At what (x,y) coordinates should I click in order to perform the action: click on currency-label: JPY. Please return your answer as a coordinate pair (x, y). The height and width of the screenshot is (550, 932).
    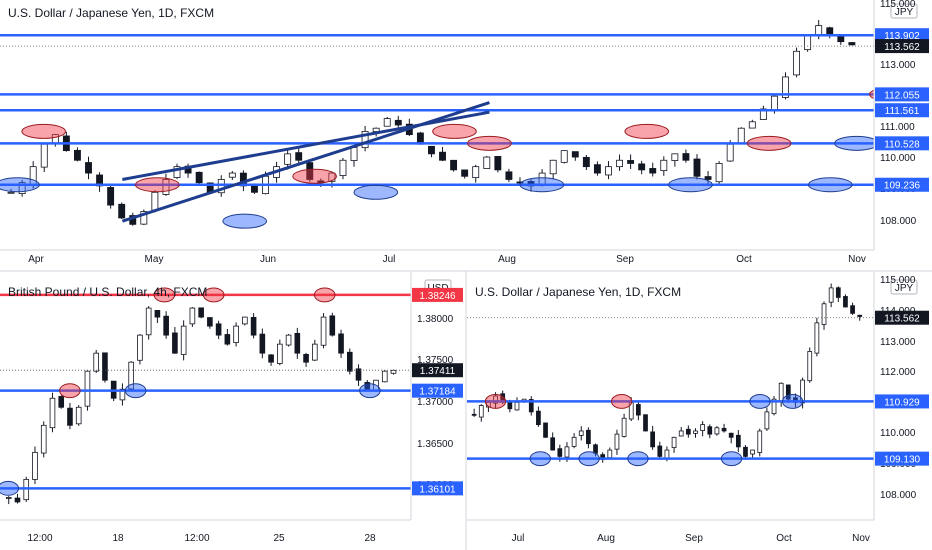
    Looking at the image, I should click on (904, 12).